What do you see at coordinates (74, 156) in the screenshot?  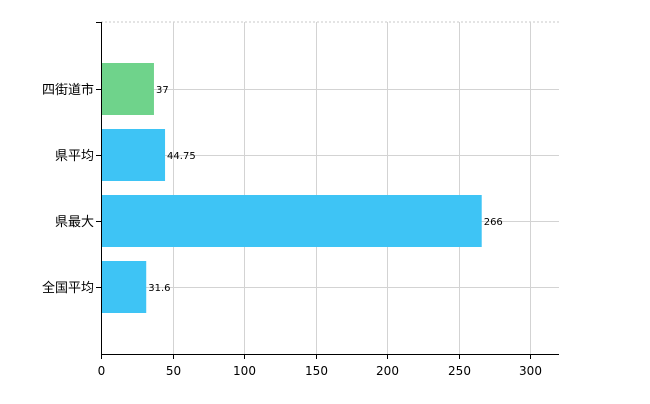 I see `category-label: 県平均` at bounding box center [74, 156].